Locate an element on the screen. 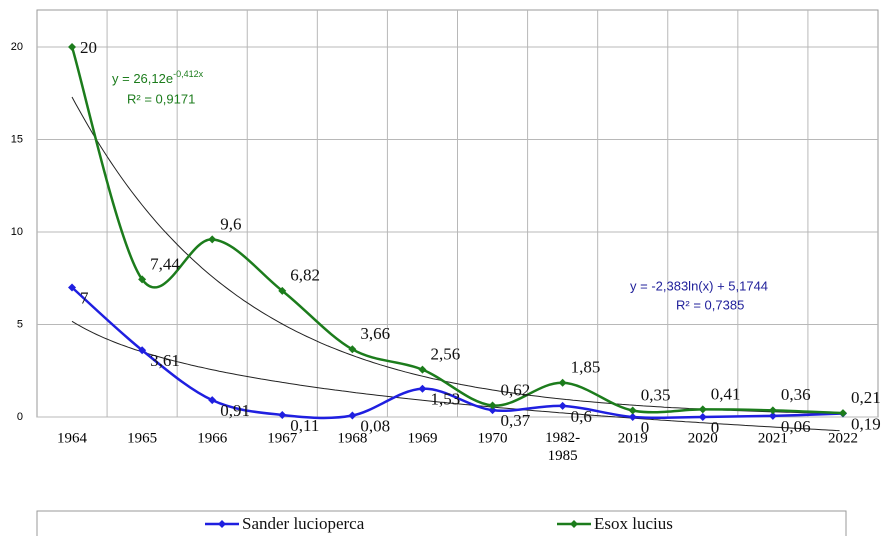 The height and width of the screenshot is (536, 888). x-tick-label: 2022 is located at coordinates (843, 438).